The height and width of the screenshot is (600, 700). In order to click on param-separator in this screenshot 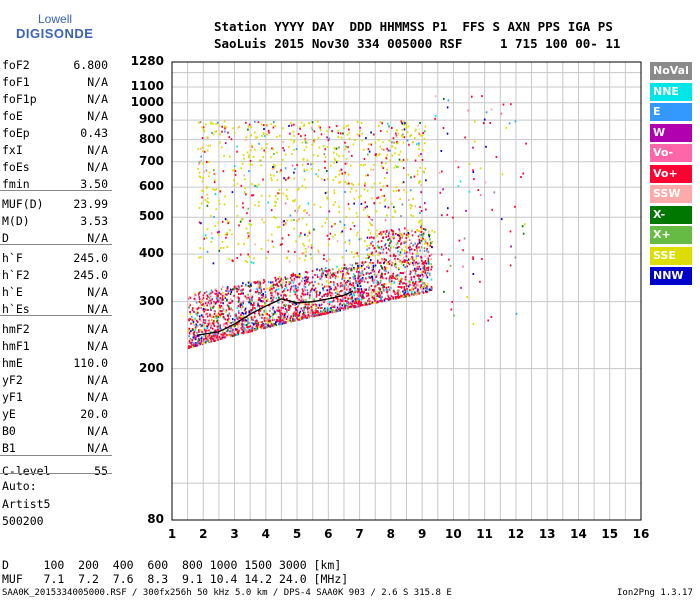, I will do `click(56, 244)`.